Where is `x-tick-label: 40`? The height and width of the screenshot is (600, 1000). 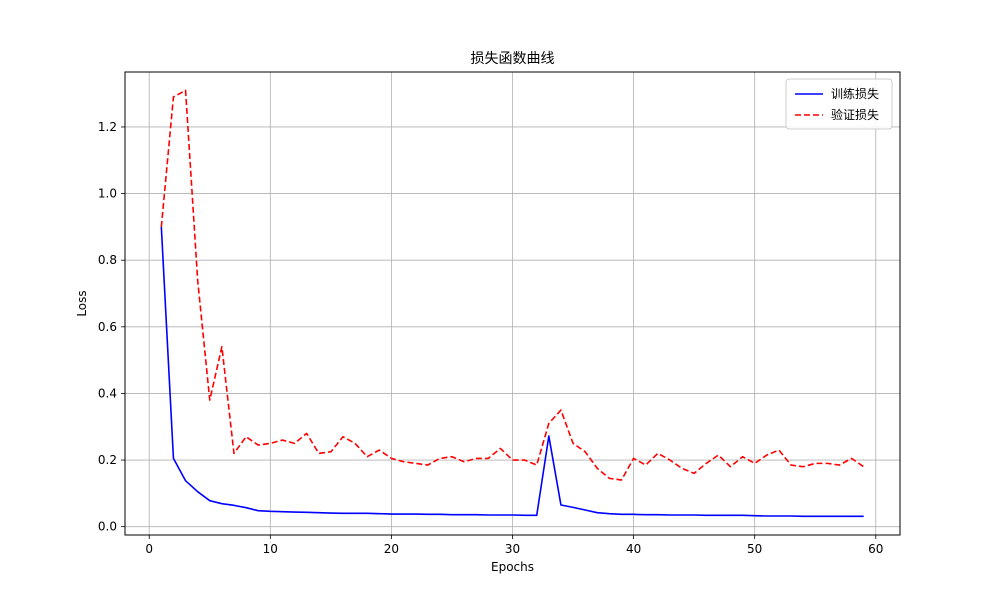 x-tick-label: 40 is located at coordinates (633, 549).